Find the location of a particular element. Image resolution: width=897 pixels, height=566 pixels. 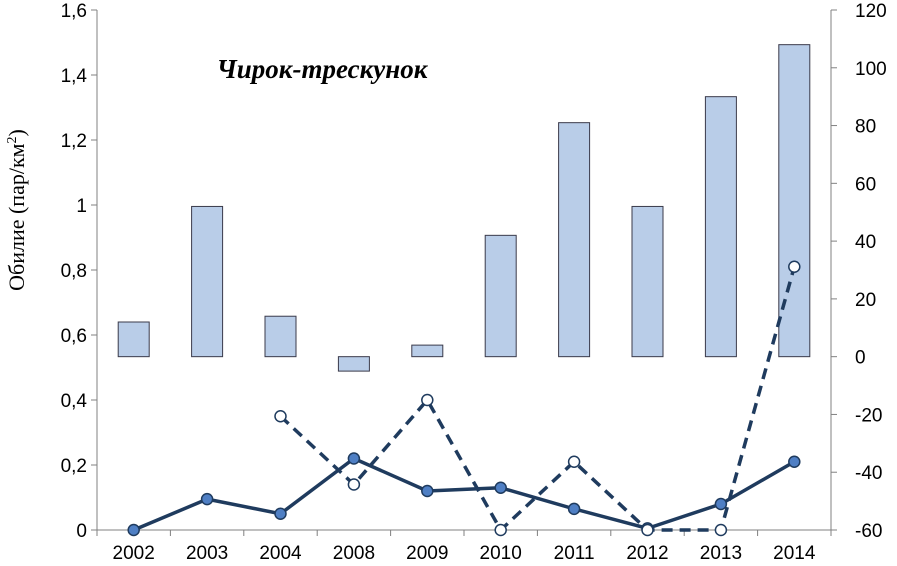

y-left-tick-label: 1 is located at coordinates (81, 206).